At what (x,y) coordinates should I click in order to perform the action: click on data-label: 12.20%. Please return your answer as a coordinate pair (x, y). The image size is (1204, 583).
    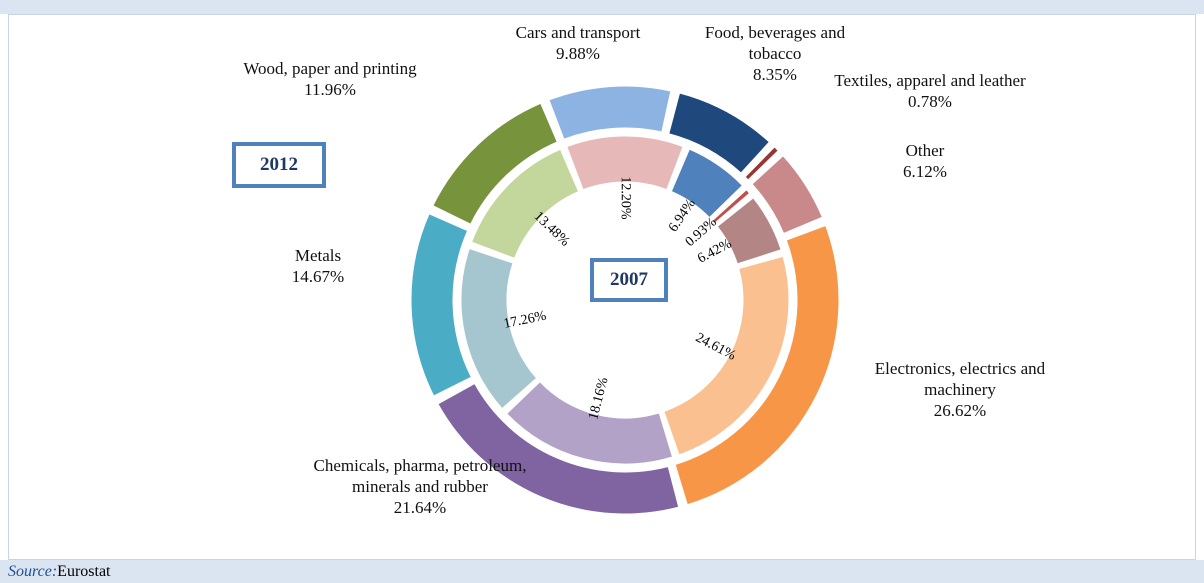
    Looking at the image, I should click on (625, 198).